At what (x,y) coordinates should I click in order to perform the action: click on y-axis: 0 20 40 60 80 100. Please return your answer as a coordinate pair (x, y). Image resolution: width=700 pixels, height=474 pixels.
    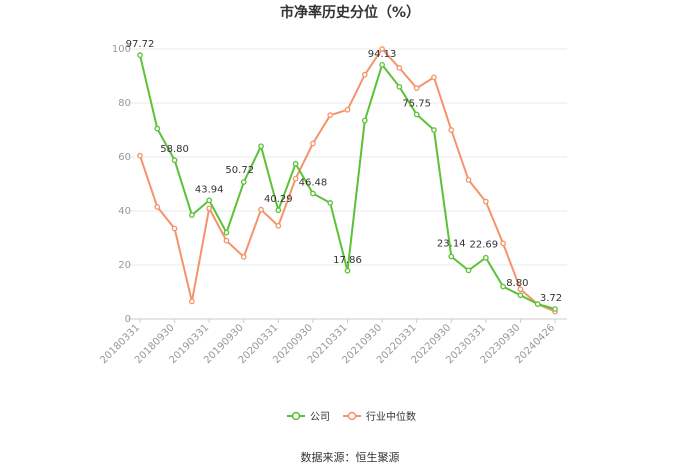
    Looking at the image, I should click on (121, 184).